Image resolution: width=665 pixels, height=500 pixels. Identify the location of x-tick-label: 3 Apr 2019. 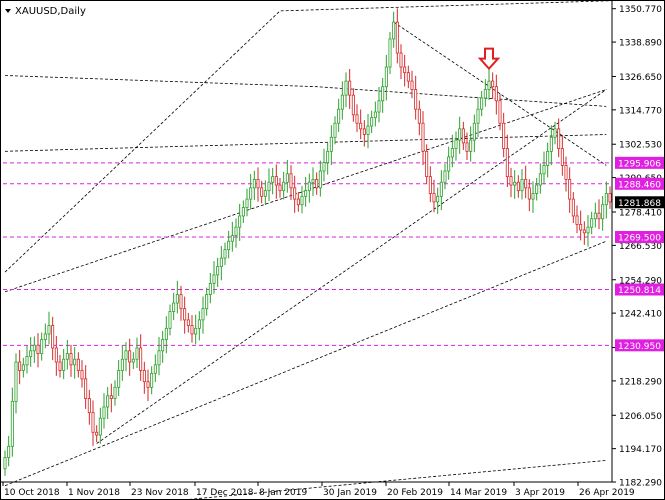
(540, 493).